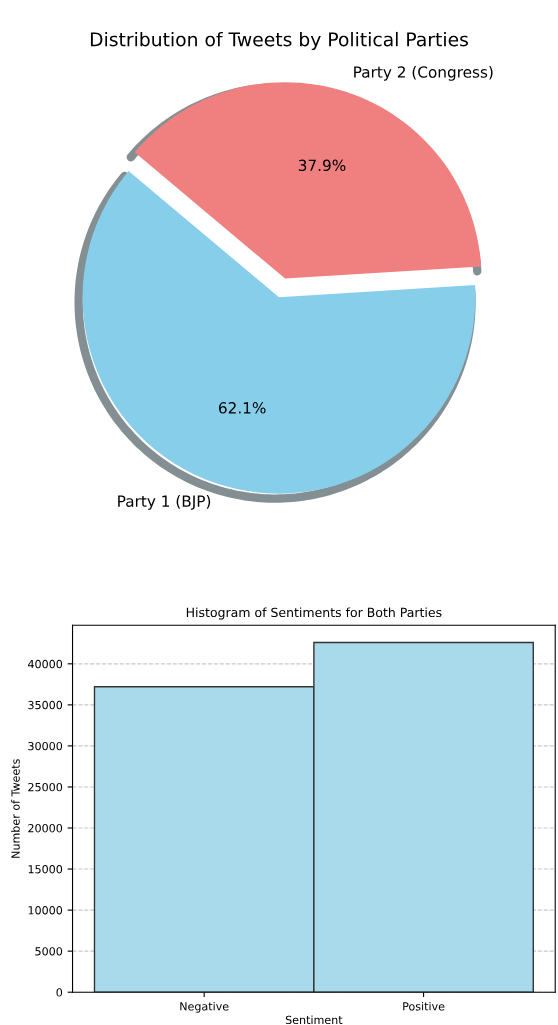 This screenshot has width=558, height=1025. What do you see at coordinates (15, 808) in the screenshot?
I see `y-axis-title: Number of Tweets` at bounding box center [15, 808].